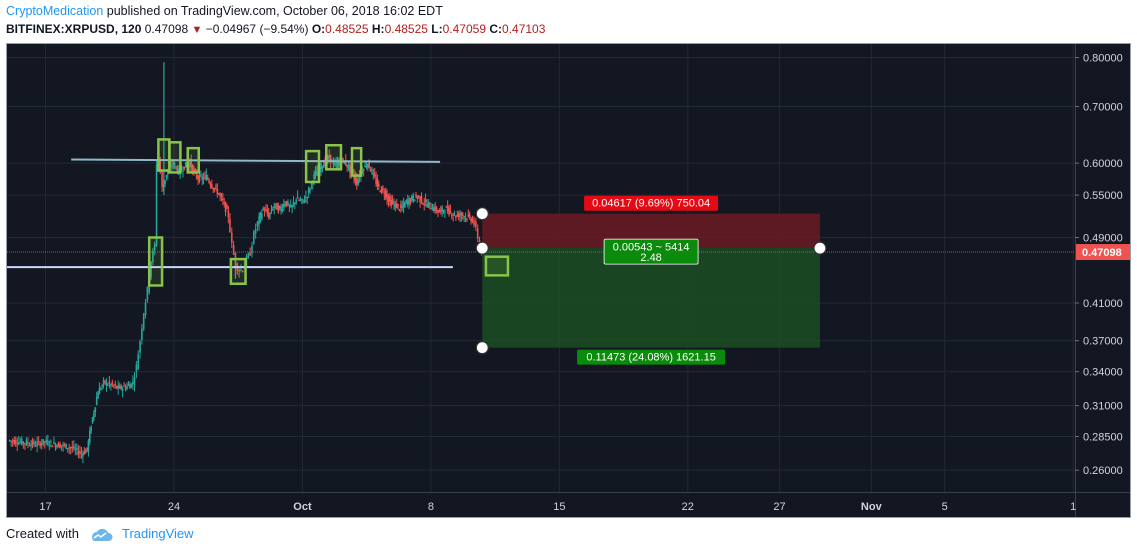 The width and height of the screenshot is (1137, 551). Describe the element at coordinates (651, 248) in the screenshot. I see `entry-label: 0.00543 ~ 5414` at that location.